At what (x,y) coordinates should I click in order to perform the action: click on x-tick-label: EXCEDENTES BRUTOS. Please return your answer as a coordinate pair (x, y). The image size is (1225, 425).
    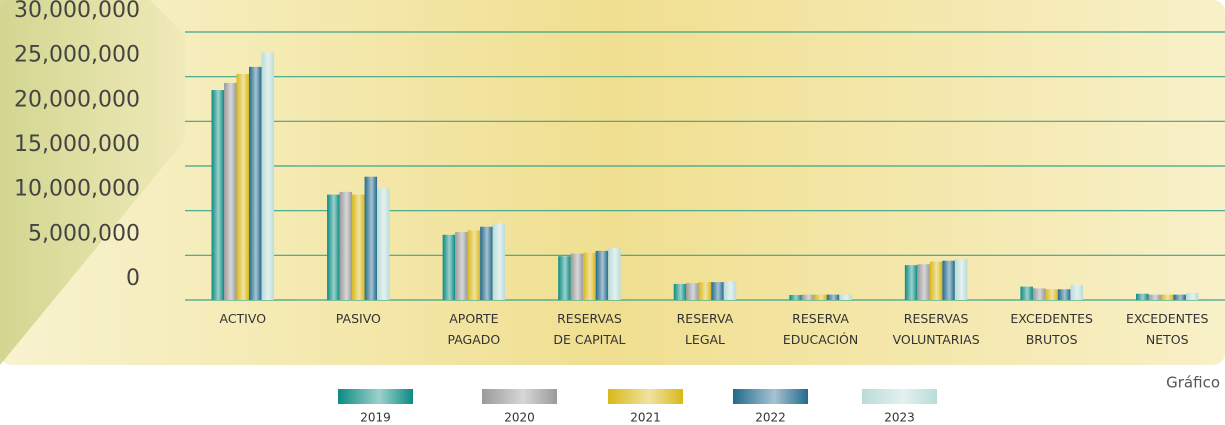
    Looking at the image, I should click on (1051, 329).